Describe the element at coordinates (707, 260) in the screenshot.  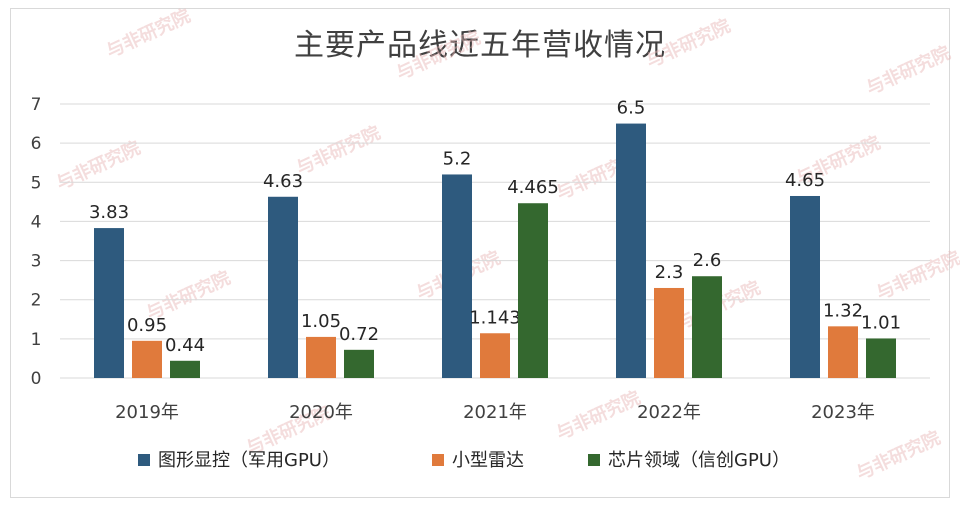
I see `data-label: 2.6` at that location.